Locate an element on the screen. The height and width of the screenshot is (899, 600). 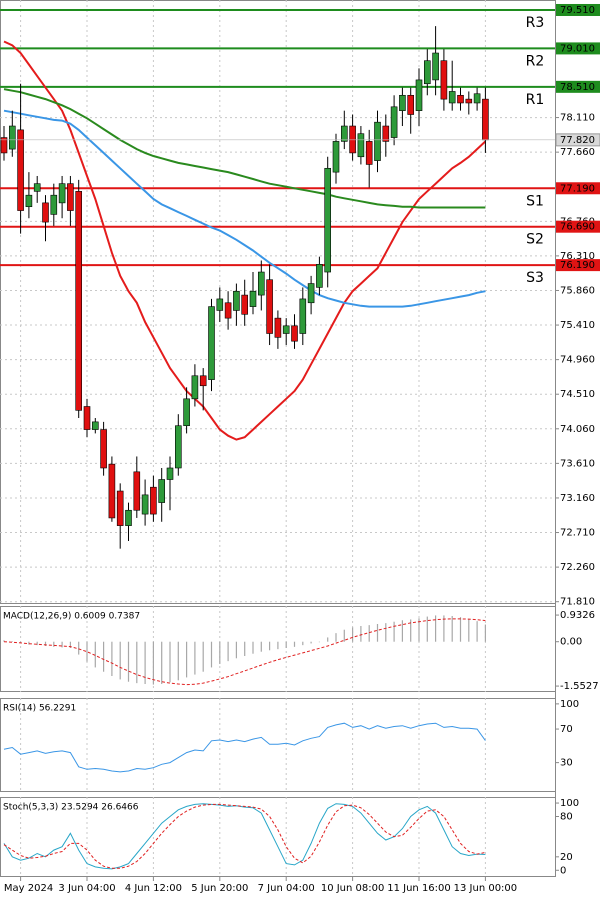
level-name: R2 is located at coordinates (535, 61).